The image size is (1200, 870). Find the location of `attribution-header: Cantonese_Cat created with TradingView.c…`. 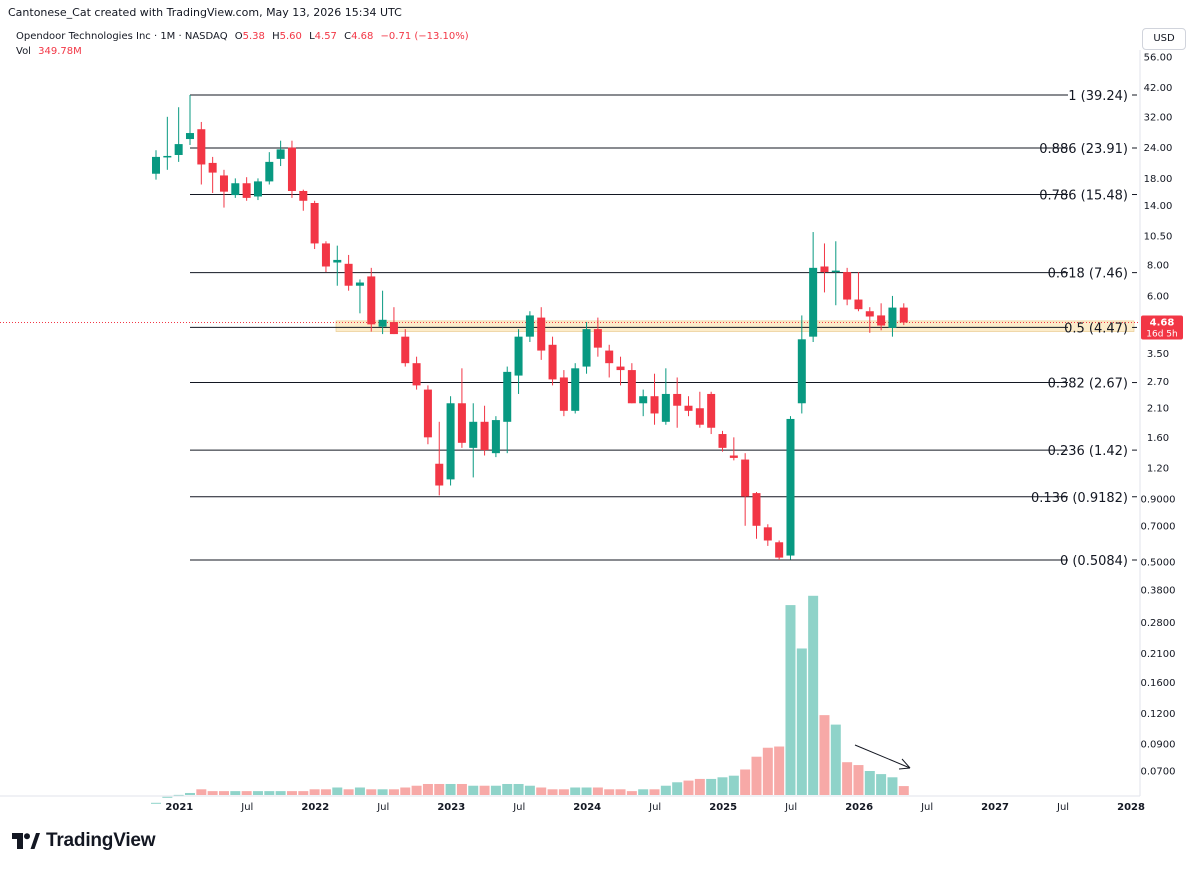

attribution-header: Cantonese_Cat created with TradingView.c… is located at coordinates (205, 12).